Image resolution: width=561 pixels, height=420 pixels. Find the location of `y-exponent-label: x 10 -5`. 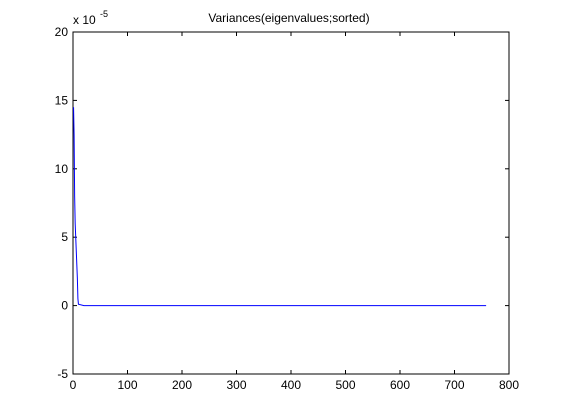

y-exponent-label: x 10 -5 is located at coordinates (90, 18).